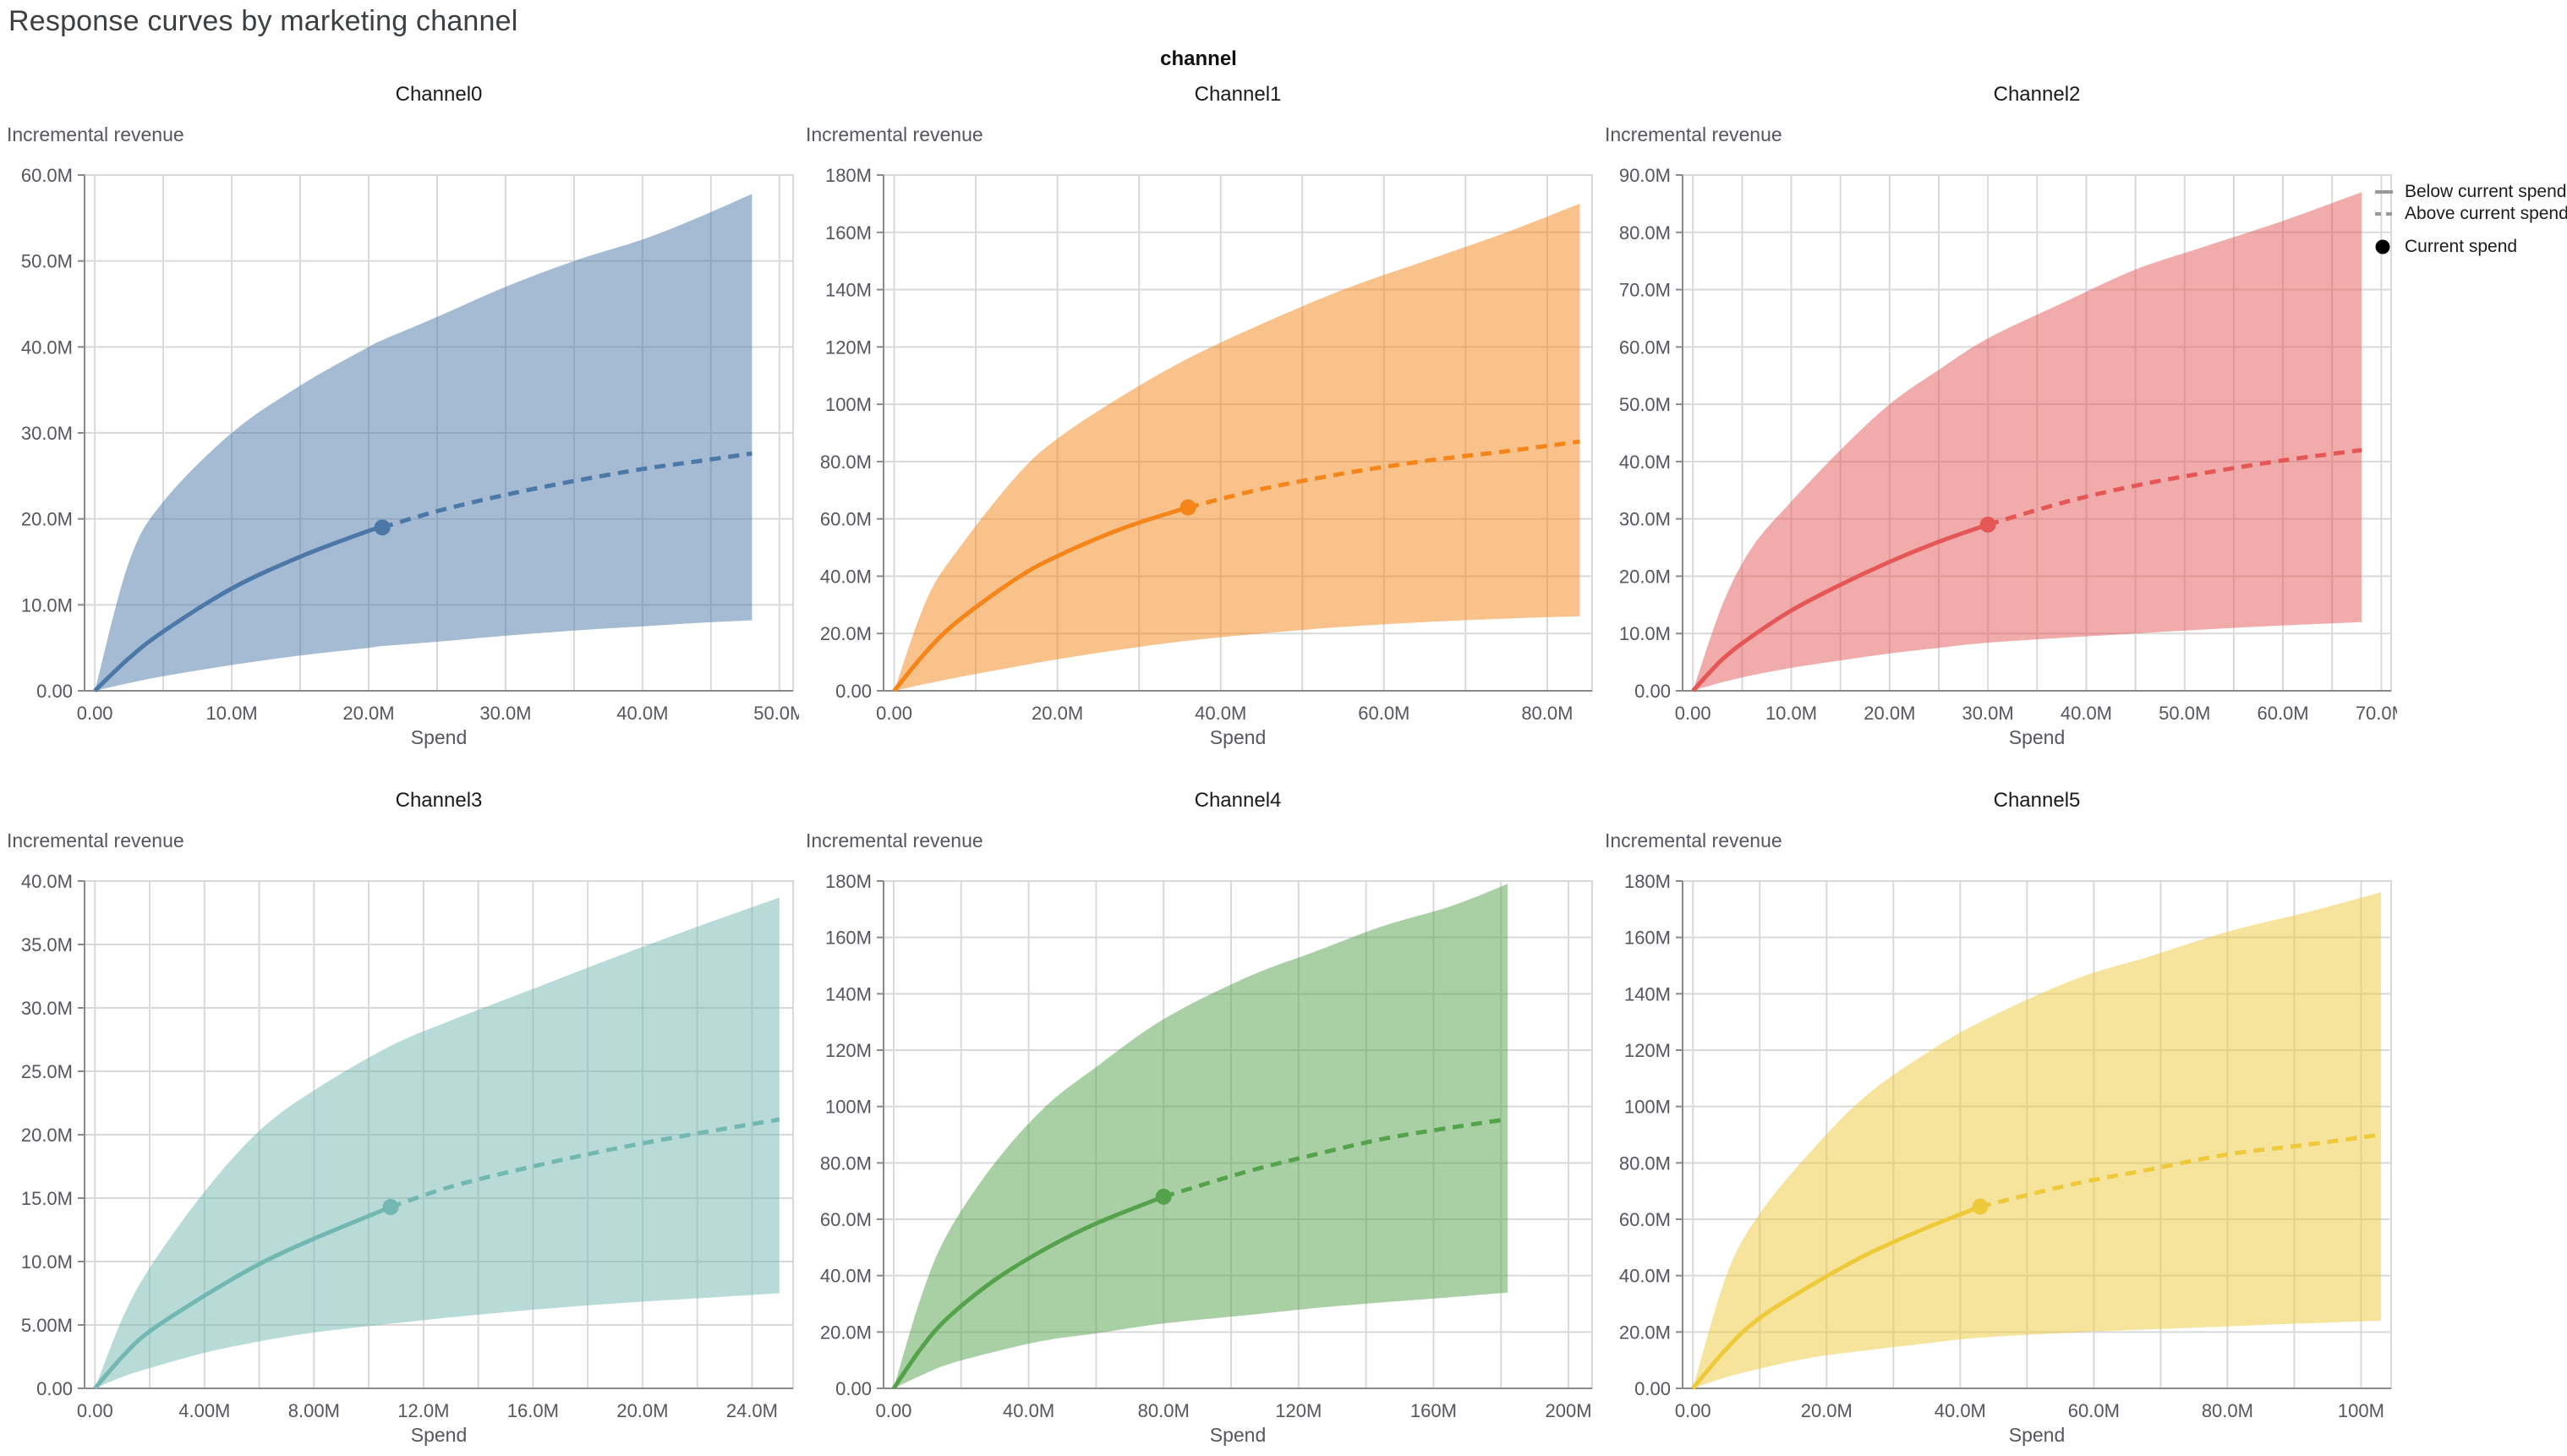 The image size is (2567, 1456). I want to click on x-tick-labels: 0.00 4.00M 8.00M 12.0M 16.0M 20.0M 24.0M, so click(427, 1410).